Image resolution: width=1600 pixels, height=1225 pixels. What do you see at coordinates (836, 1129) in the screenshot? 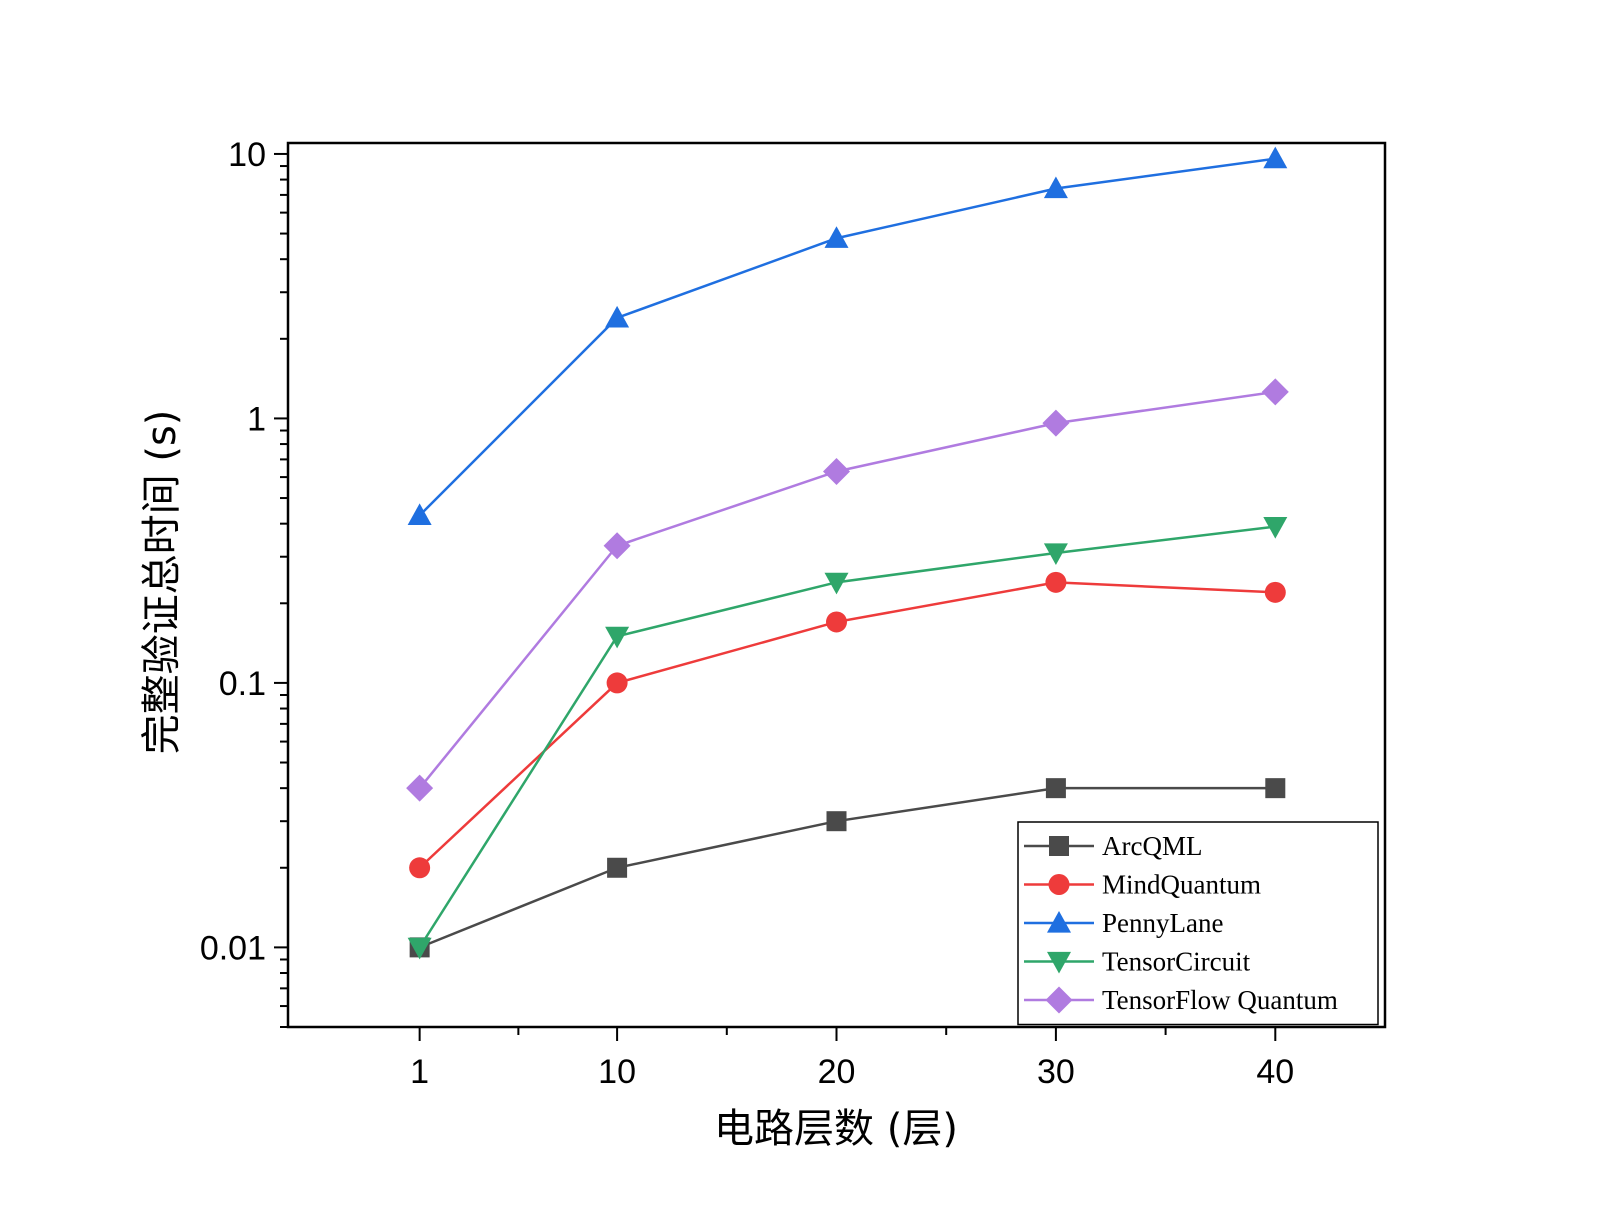
I see `x-axis-title: 电路层数 (层)` at bounding box center [836, 1129].